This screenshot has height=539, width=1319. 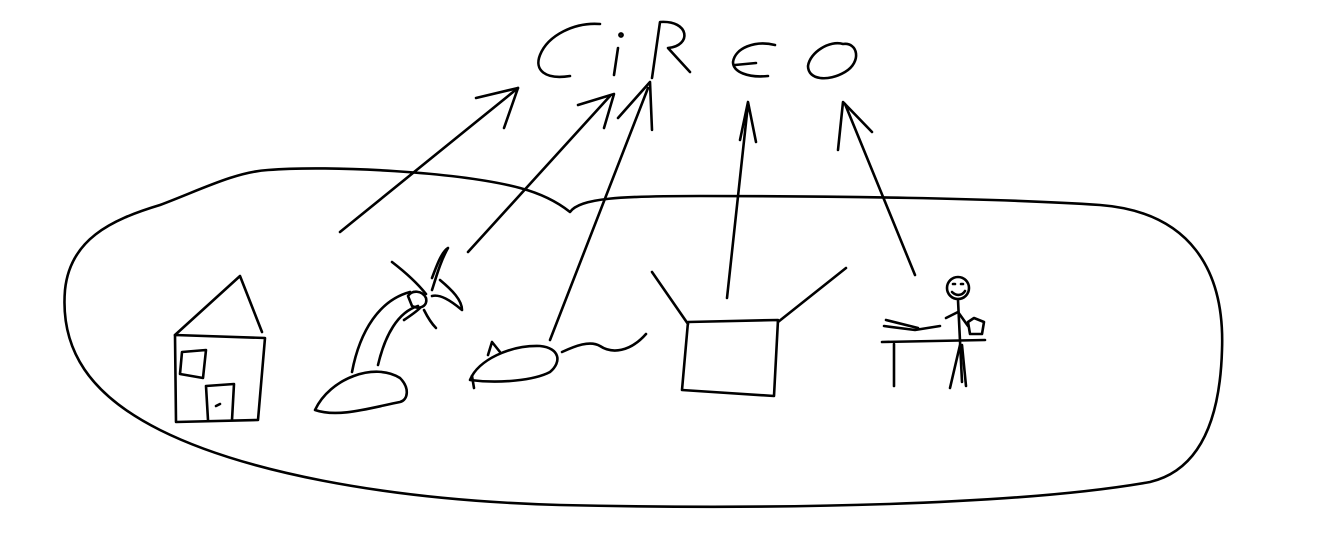 I want to click on rat-icon, so click(x=558, y=361).